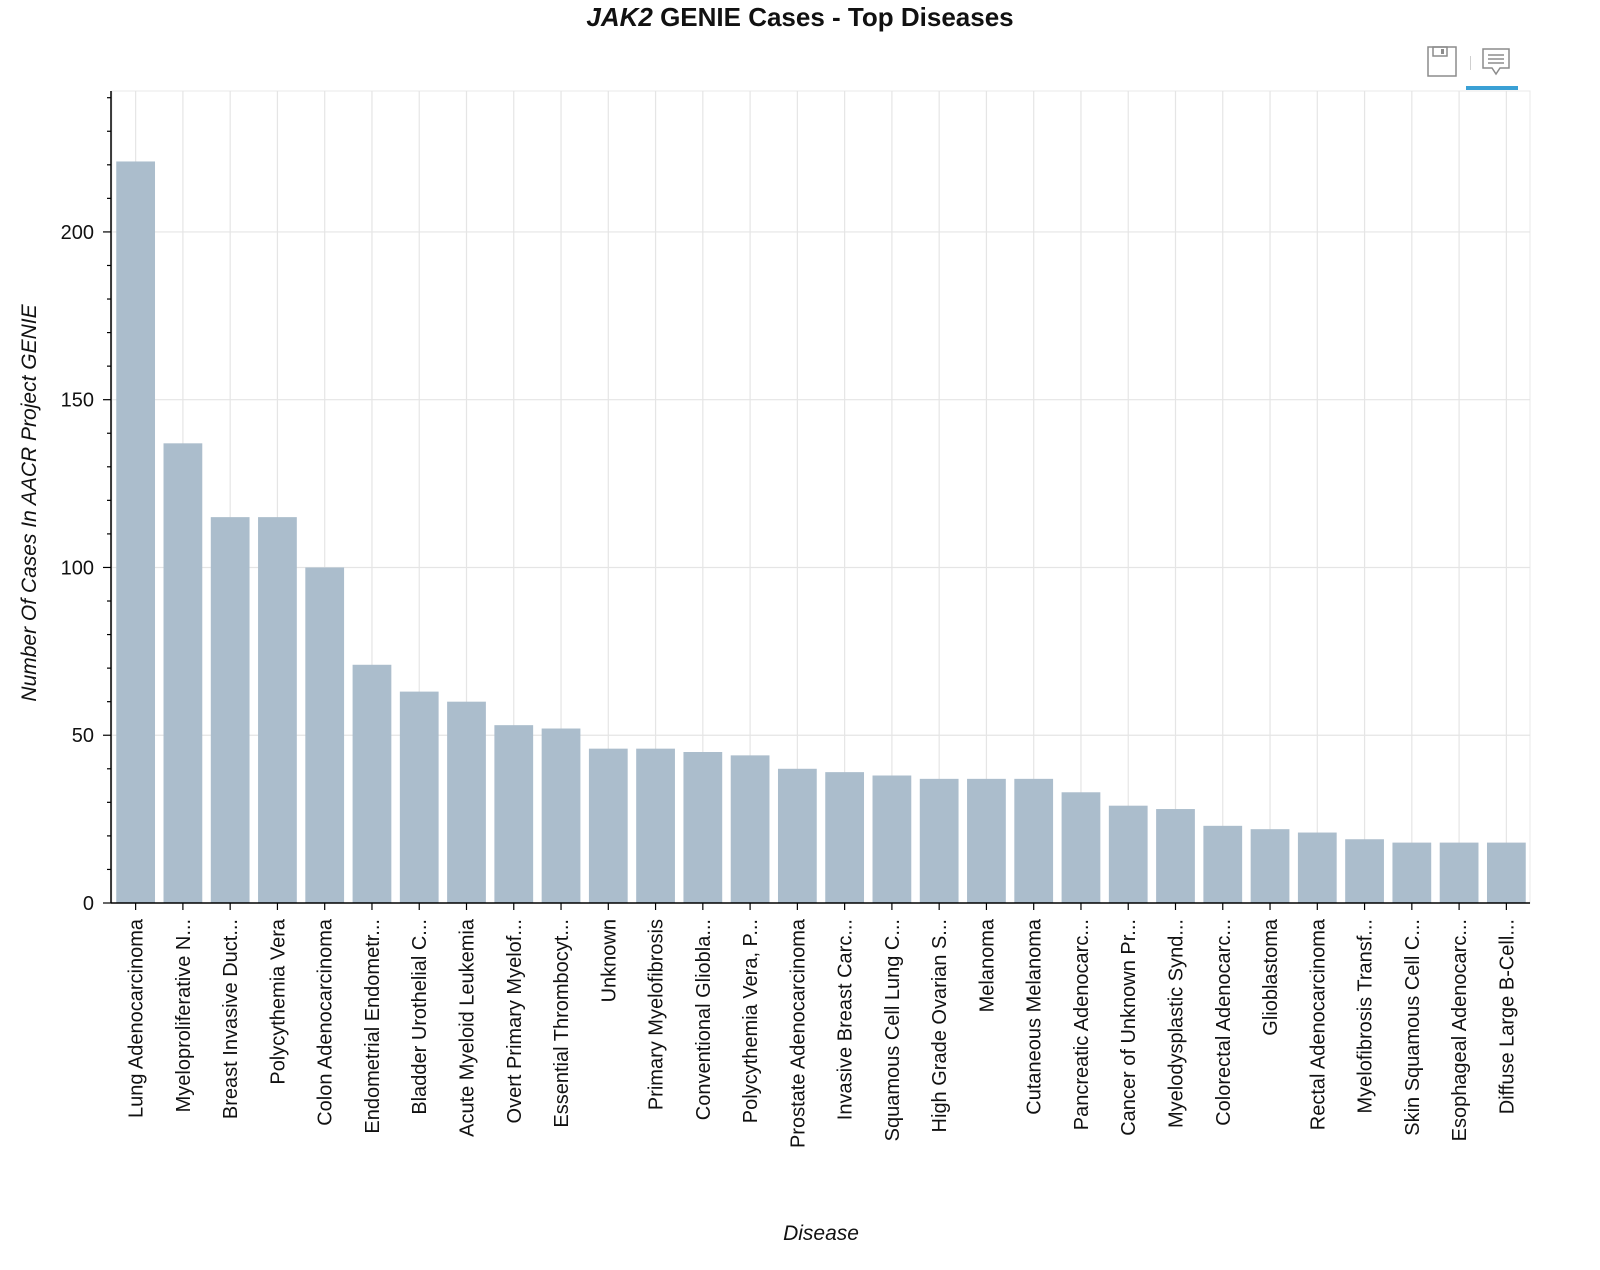 This screenshot has width=1600, height=1270. I want to click on y-tick-label: 200, so click(77, 233).